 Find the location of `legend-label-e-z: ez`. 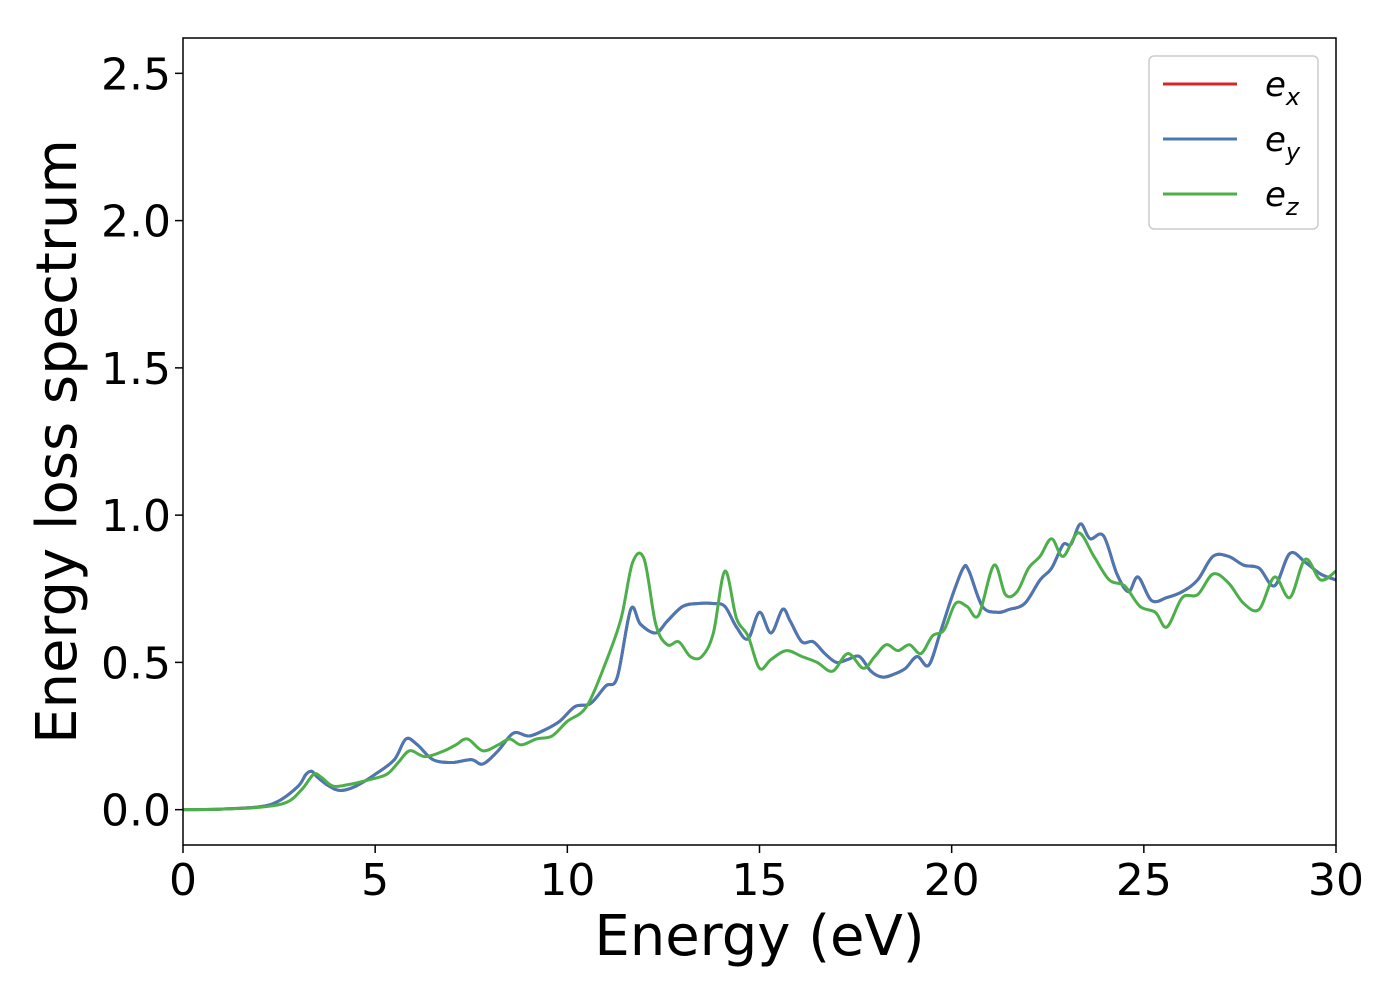

legend-label-e-z: ez is located at coordinates (1282, 198).